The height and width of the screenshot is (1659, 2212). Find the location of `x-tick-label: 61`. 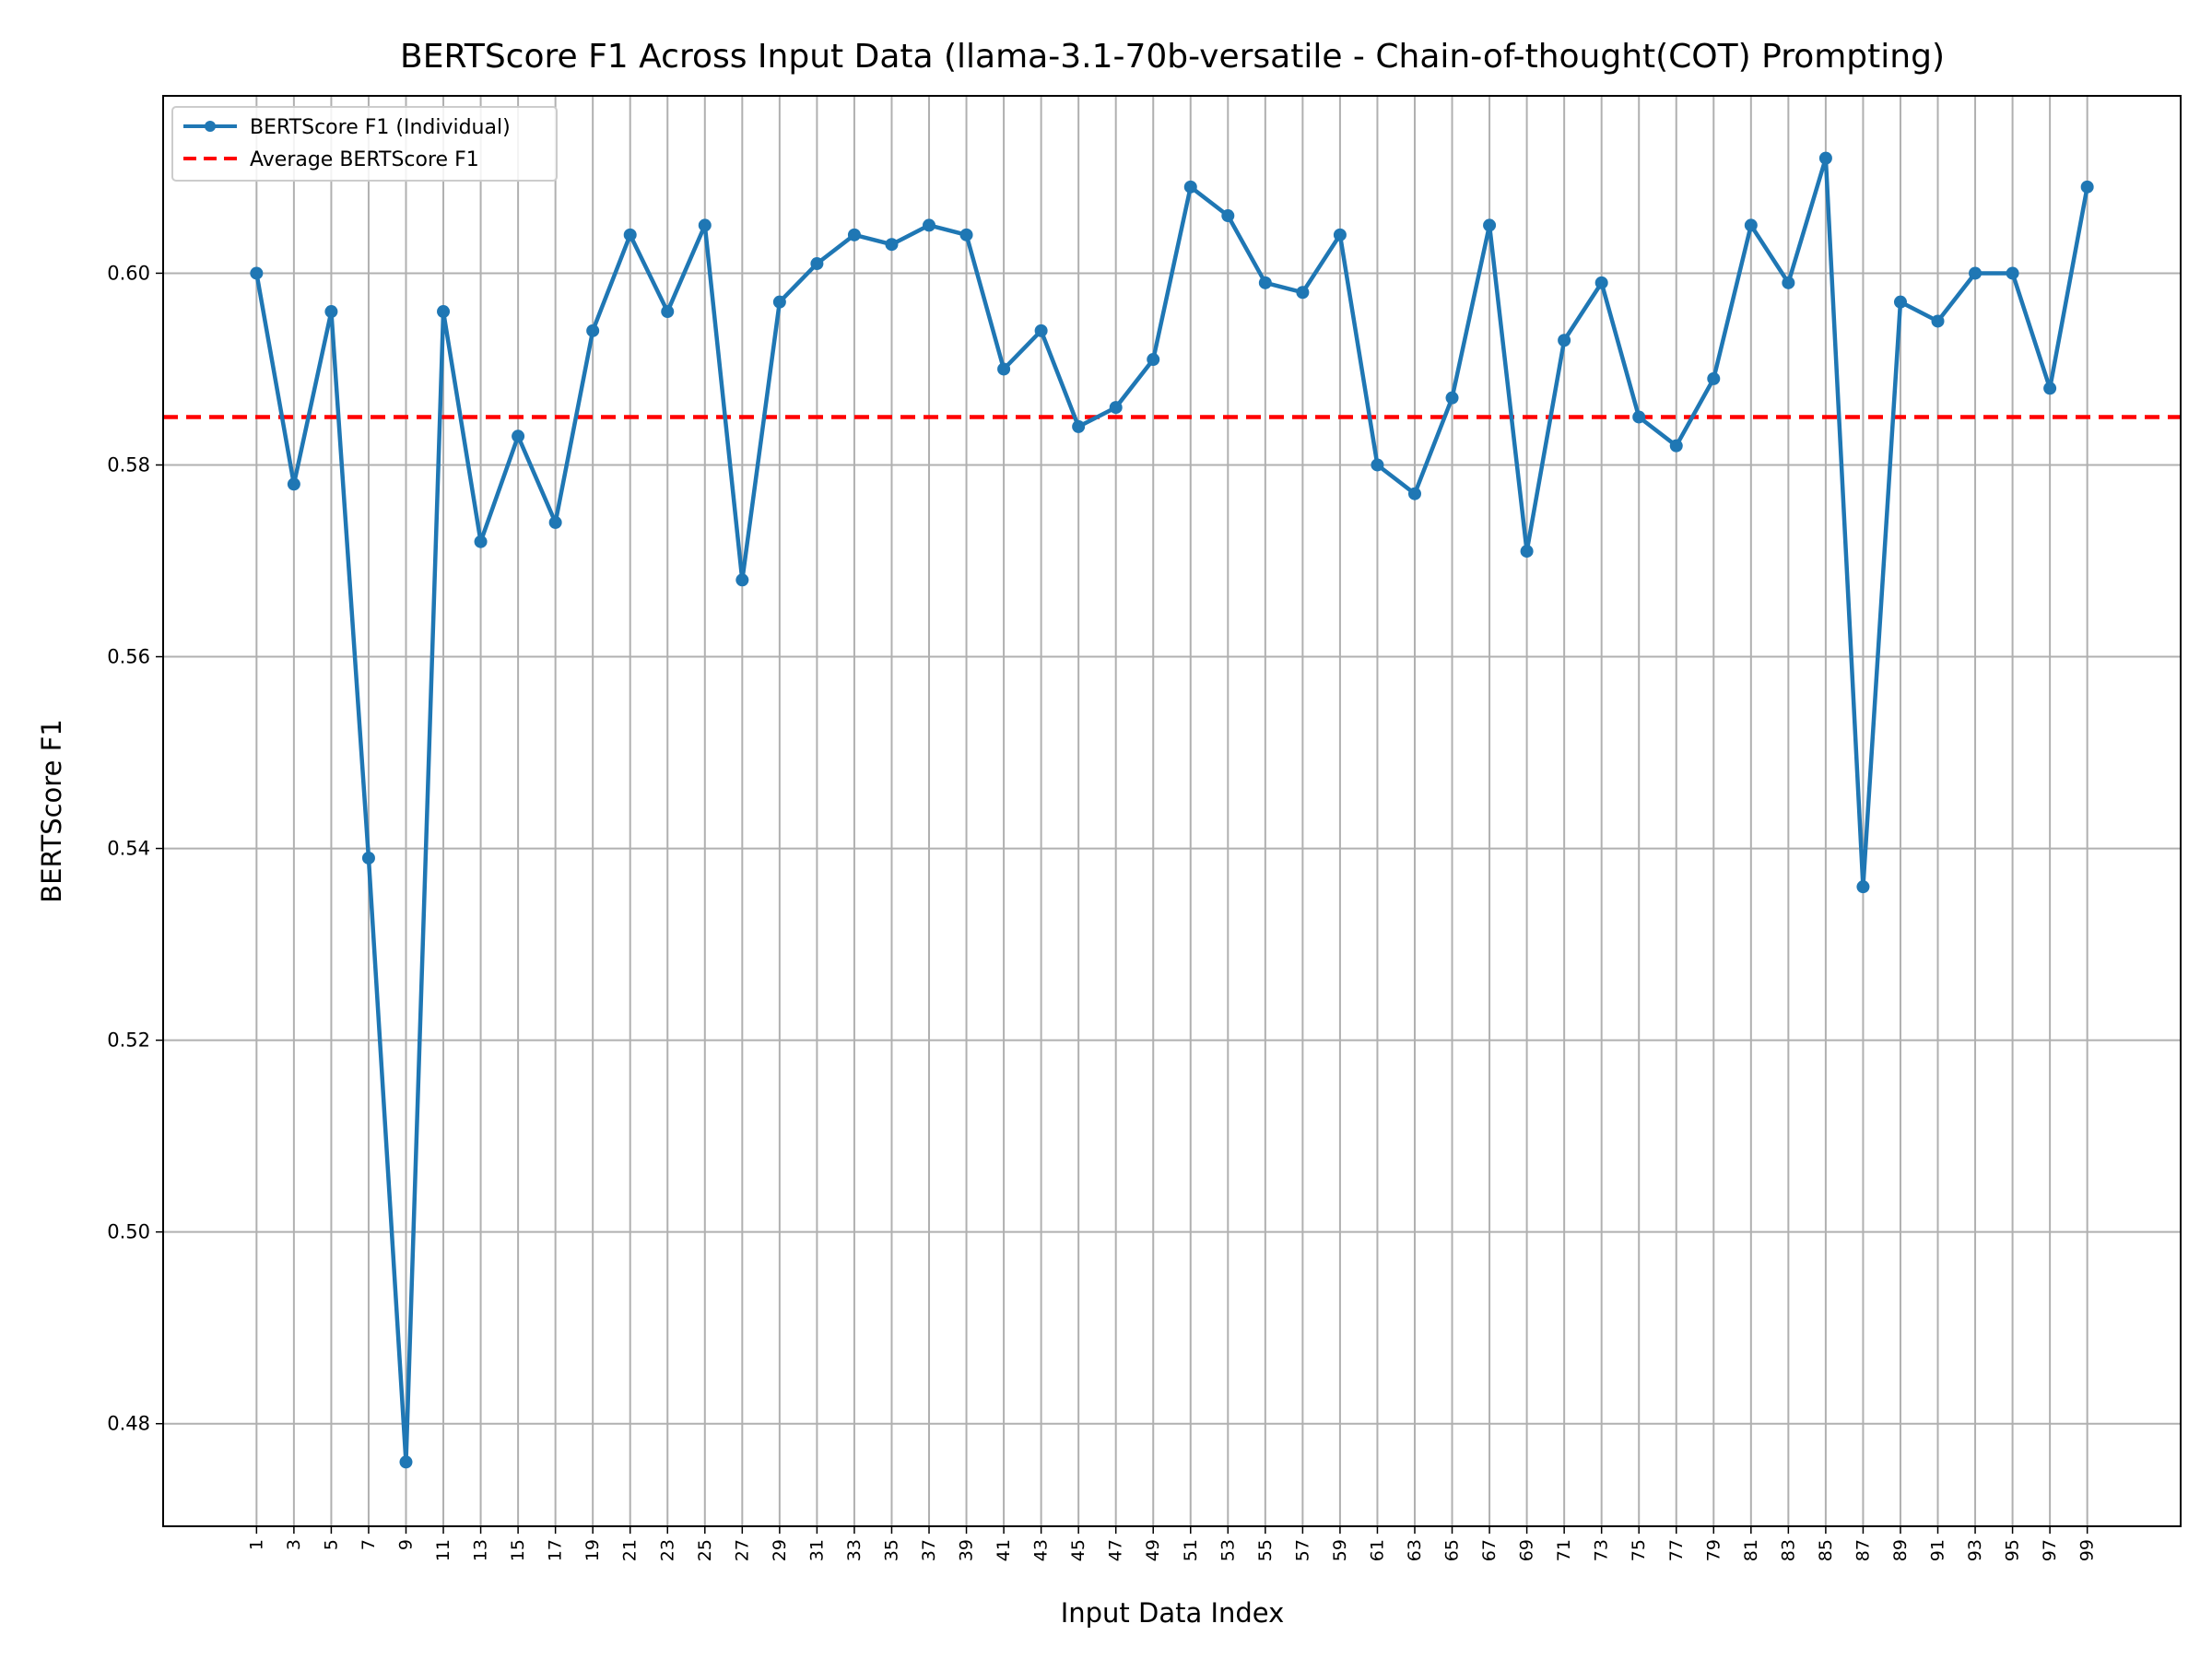

x-tick-label: 61 is located at coordinates (1377, 1550).